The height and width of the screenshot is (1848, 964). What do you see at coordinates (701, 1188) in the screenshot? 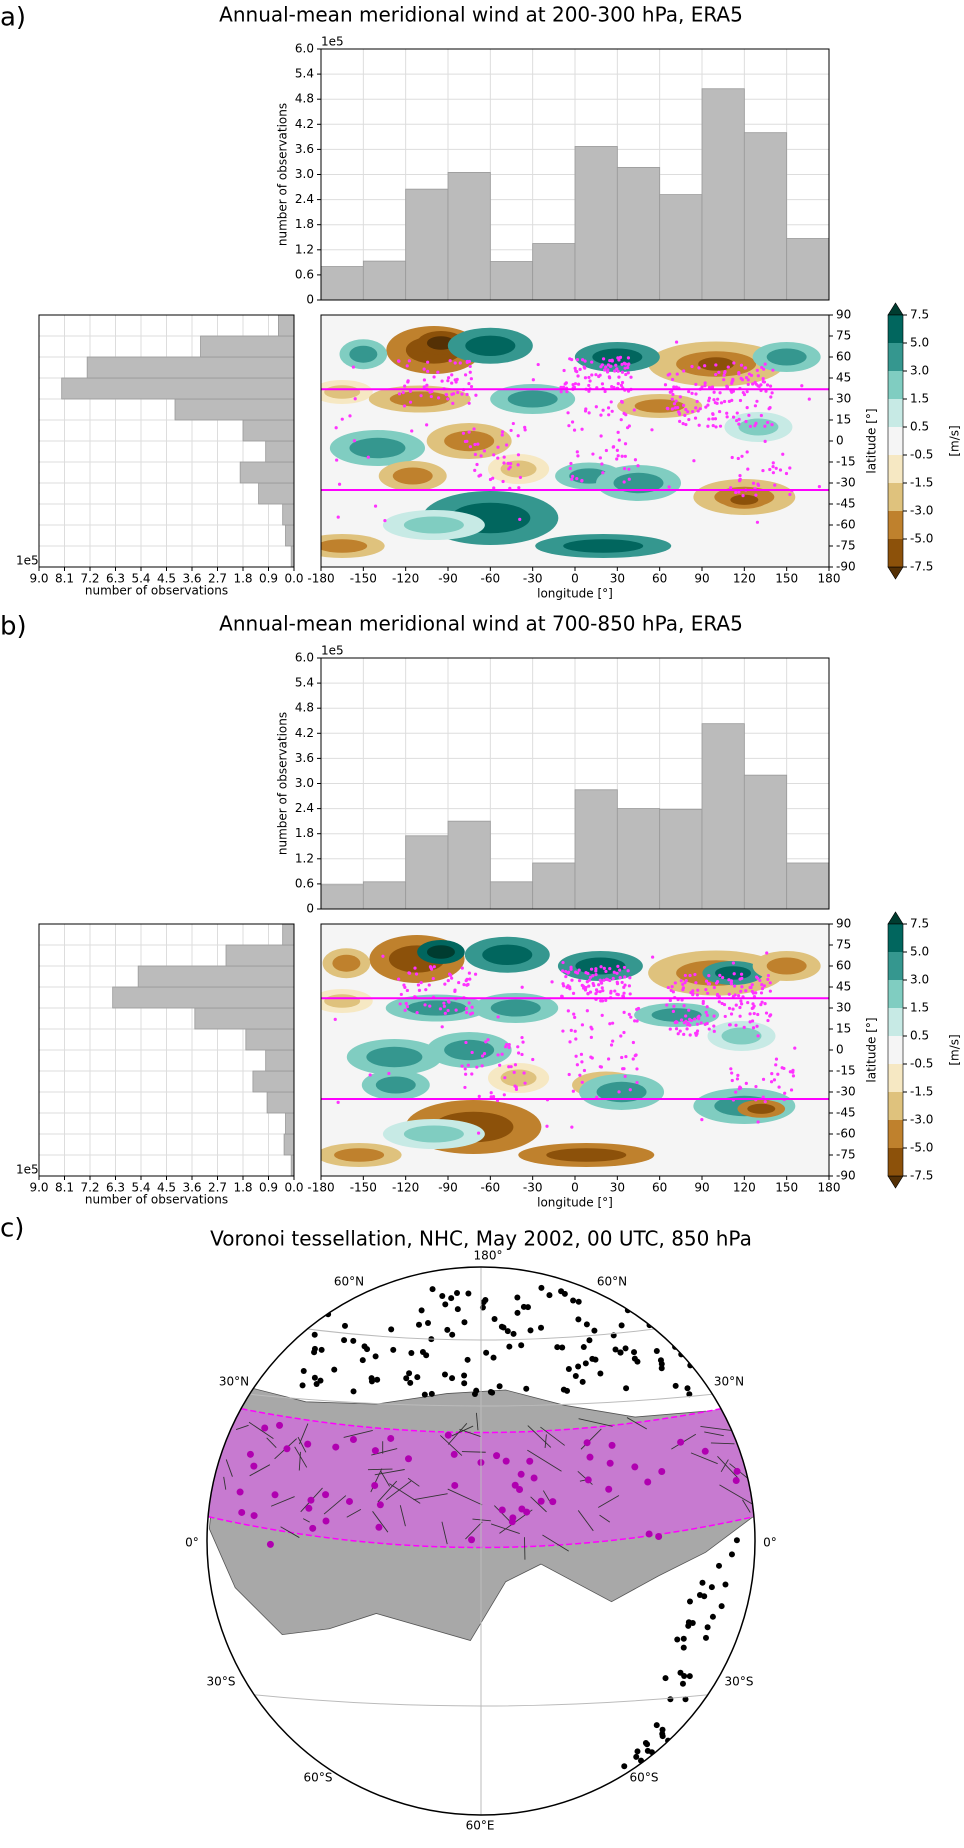
I see `x-tick-label: 90` at bounding box center [701, 1188].